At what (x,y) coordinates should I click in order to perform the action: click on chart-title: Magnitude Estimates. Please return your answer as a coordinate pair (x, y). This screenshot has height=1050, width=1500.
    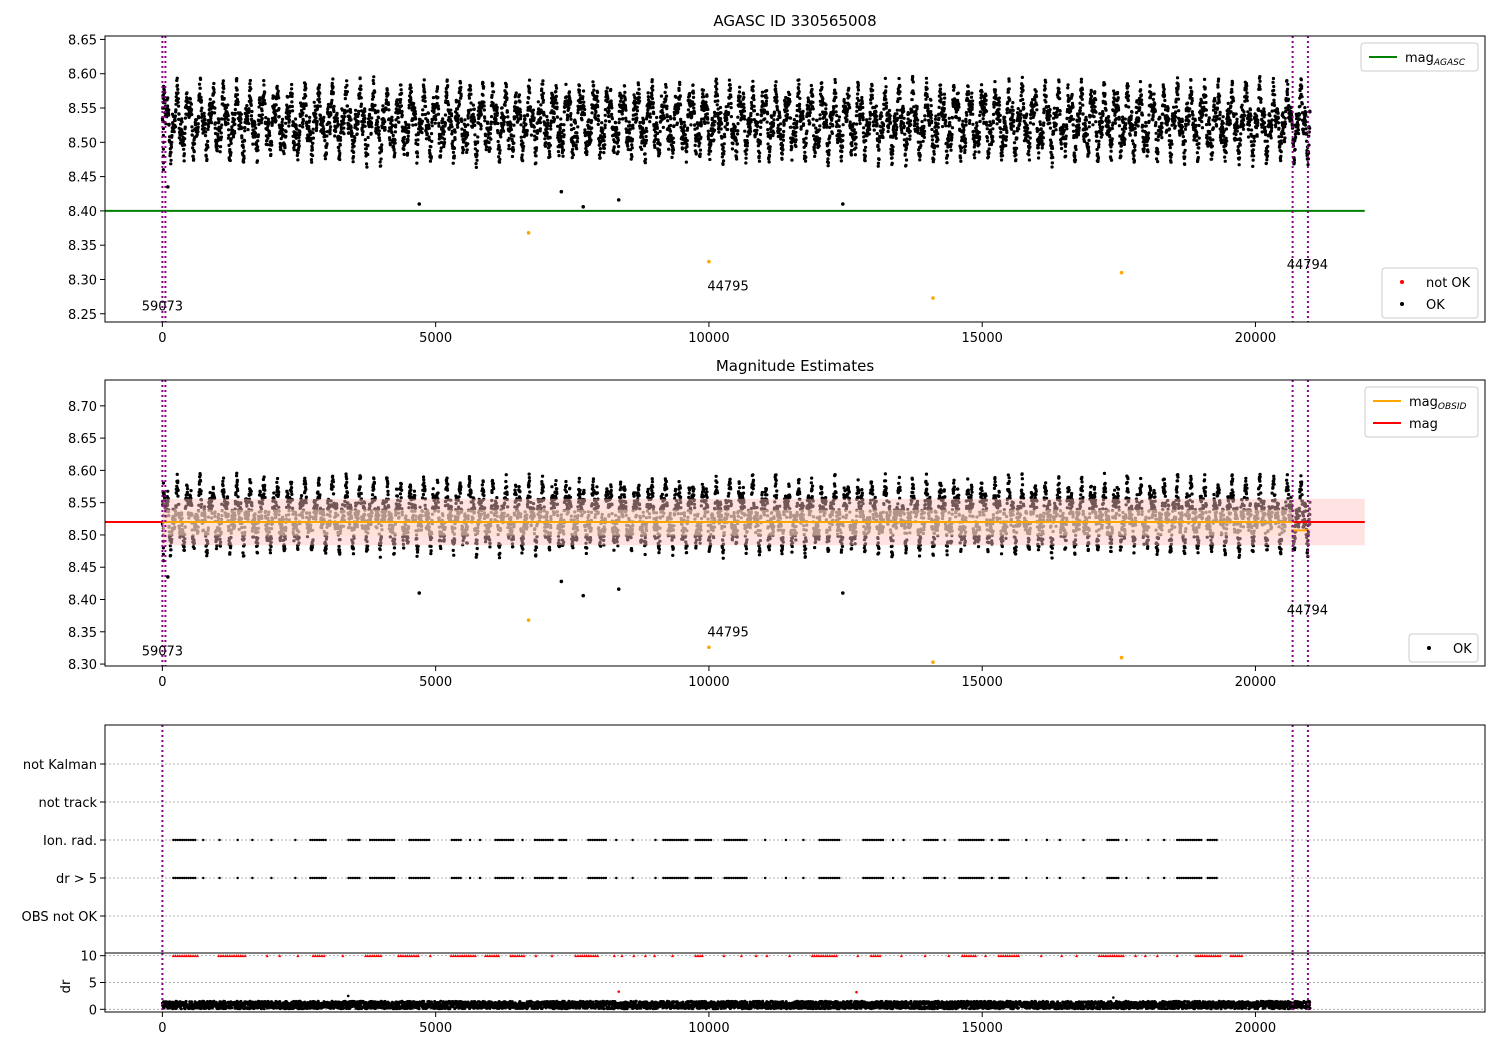
    Looking at the image, I should click on (795, 366).